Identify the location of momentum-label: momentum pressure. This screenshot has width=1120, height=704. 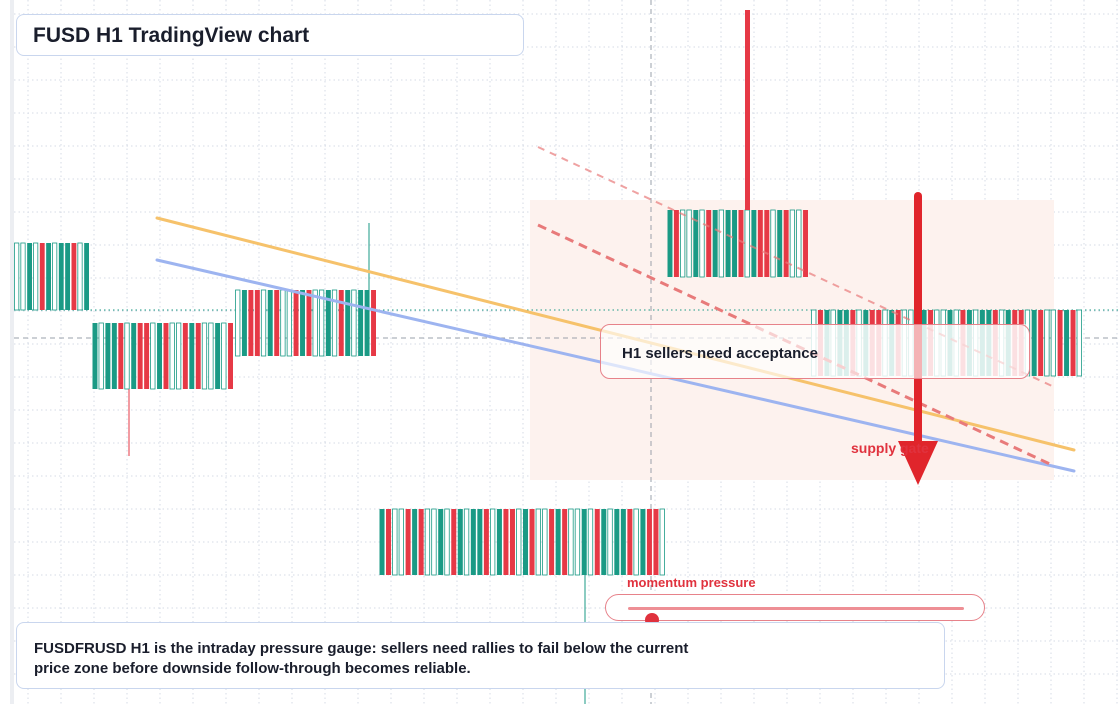
(691, 582).